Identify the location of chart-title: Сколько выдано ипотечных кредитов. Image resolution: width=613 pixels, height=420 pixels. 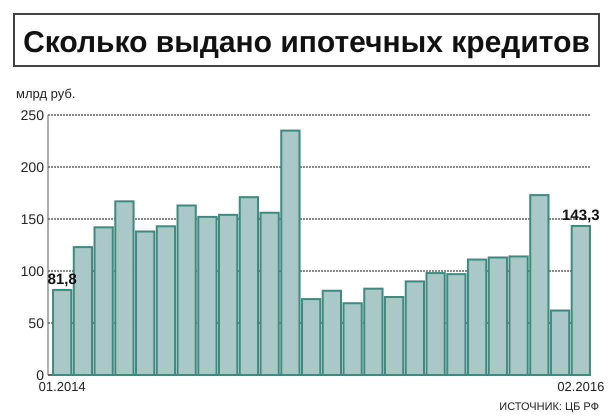
(306, 42).